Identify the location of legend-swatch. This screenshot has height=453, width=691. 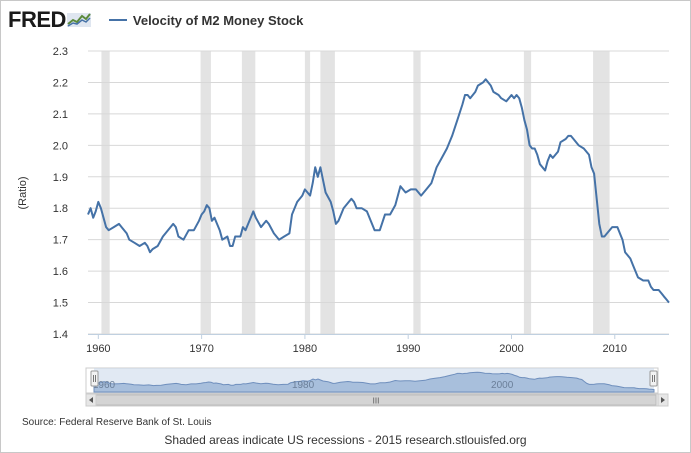
(117, 20).